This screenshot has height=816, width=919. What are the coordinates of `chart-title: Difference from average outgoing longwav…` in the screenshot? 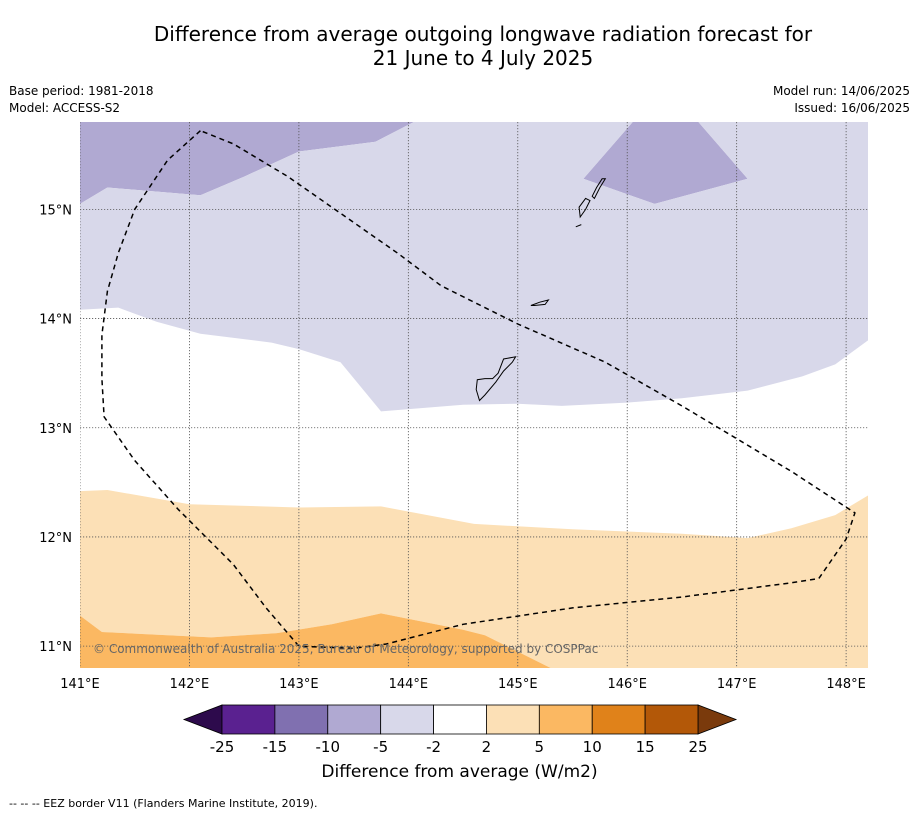 It's located at (459, 46).